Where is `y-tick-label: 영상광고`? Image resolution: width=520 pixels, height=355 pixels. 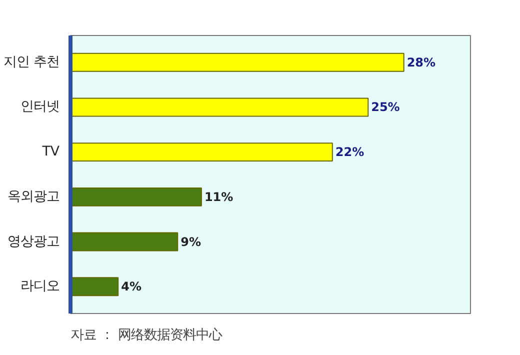
y-tick-label: 영상광고 is located at coordinates (34, 242).